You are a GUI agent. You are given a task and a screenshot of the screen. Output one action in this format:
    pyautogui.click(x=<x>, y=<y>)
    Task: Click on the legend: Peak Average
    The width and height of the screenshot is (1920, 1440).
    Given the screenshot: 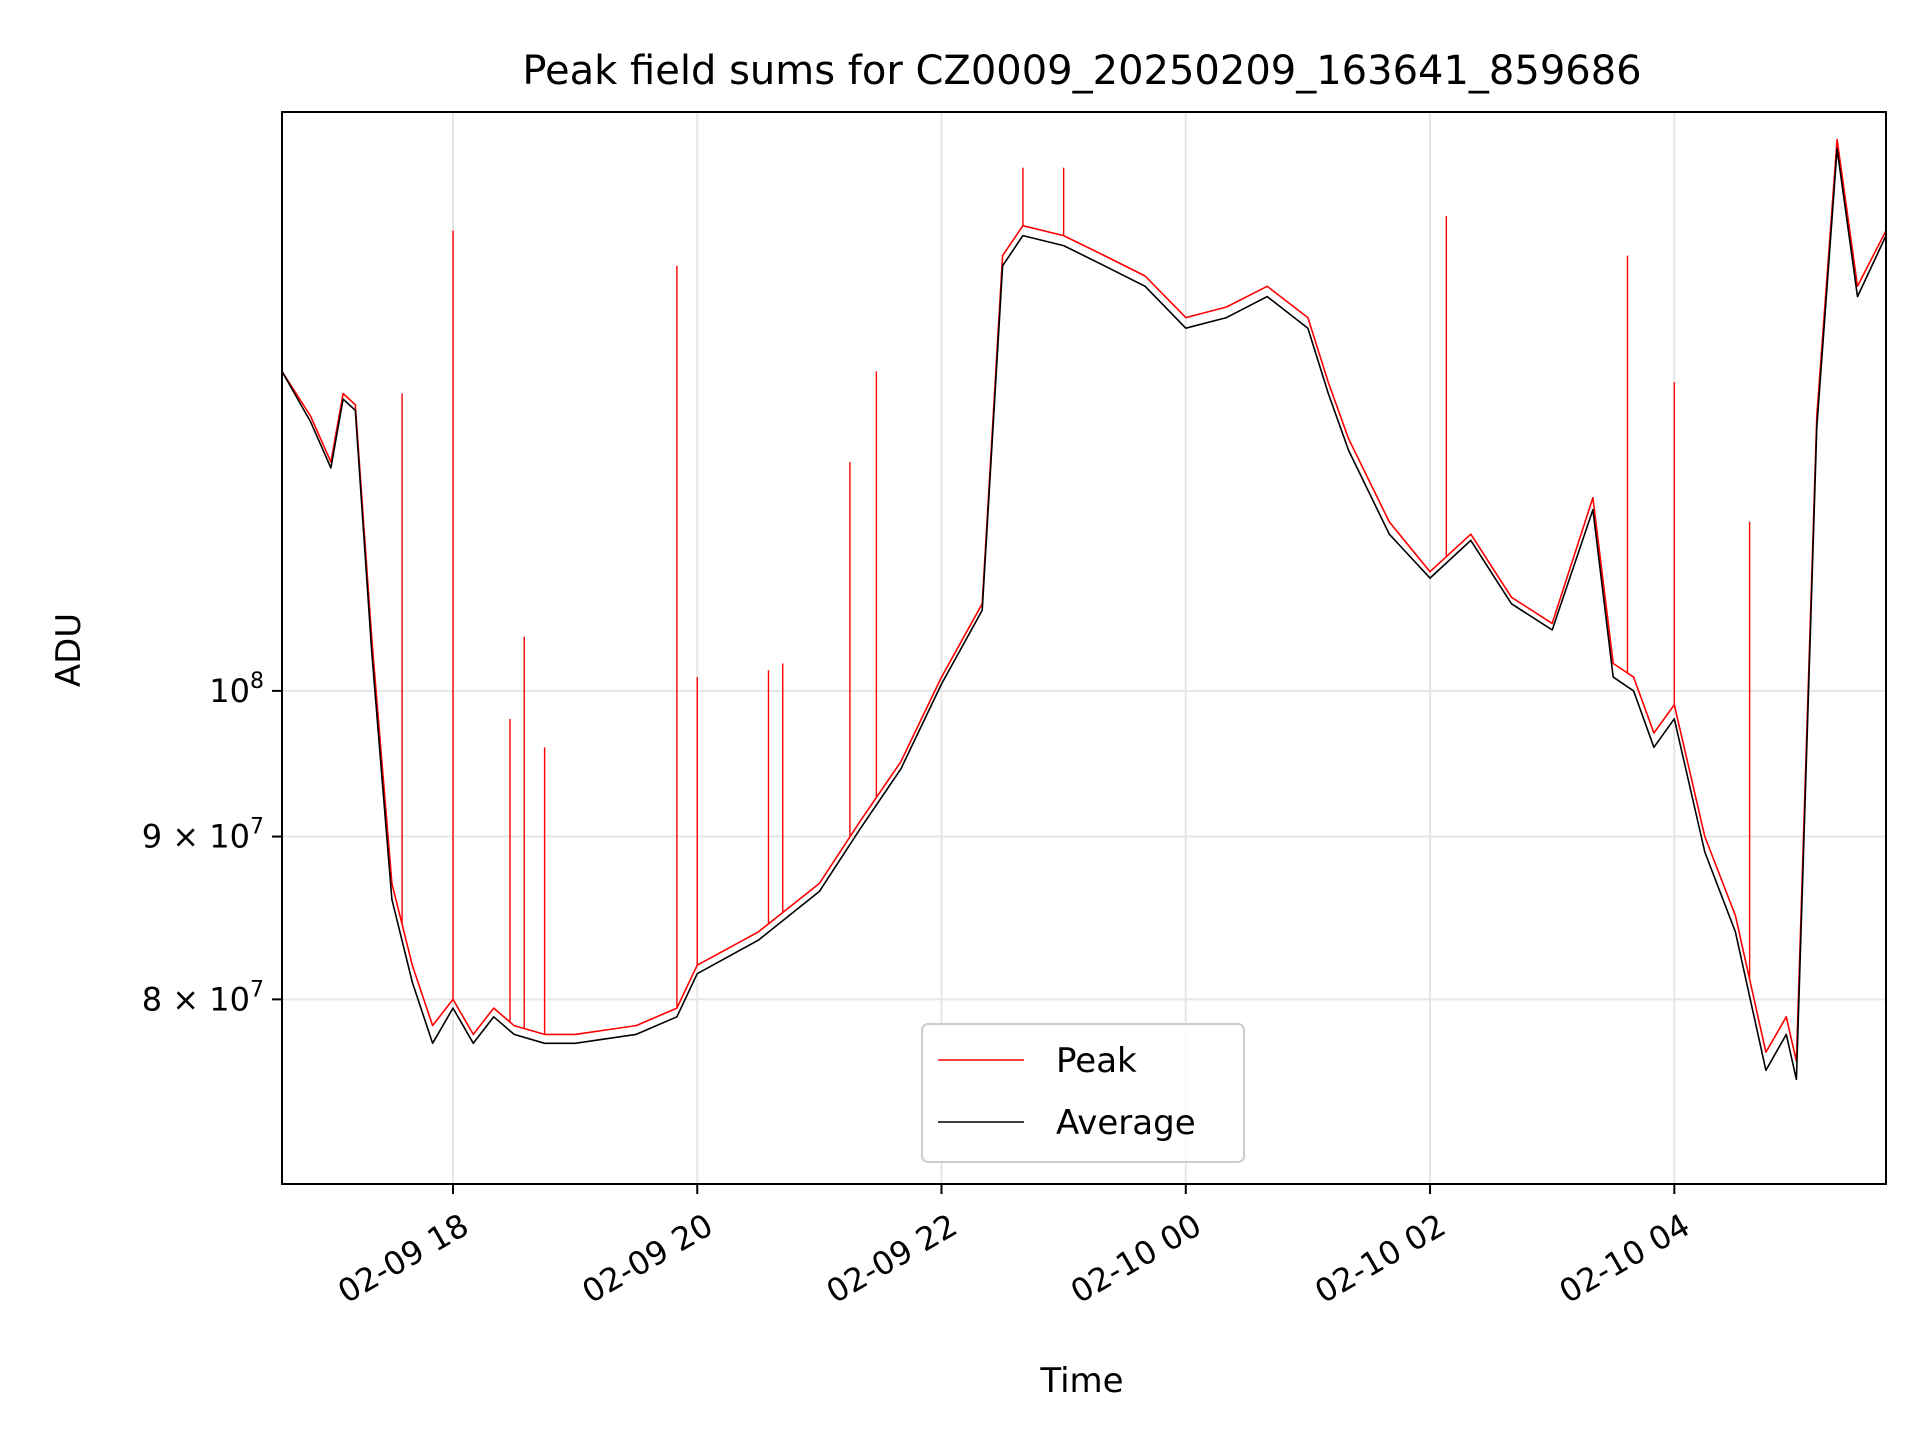 What is the action you would take?
    pyautogui.click(x=1083, y=1093)
    